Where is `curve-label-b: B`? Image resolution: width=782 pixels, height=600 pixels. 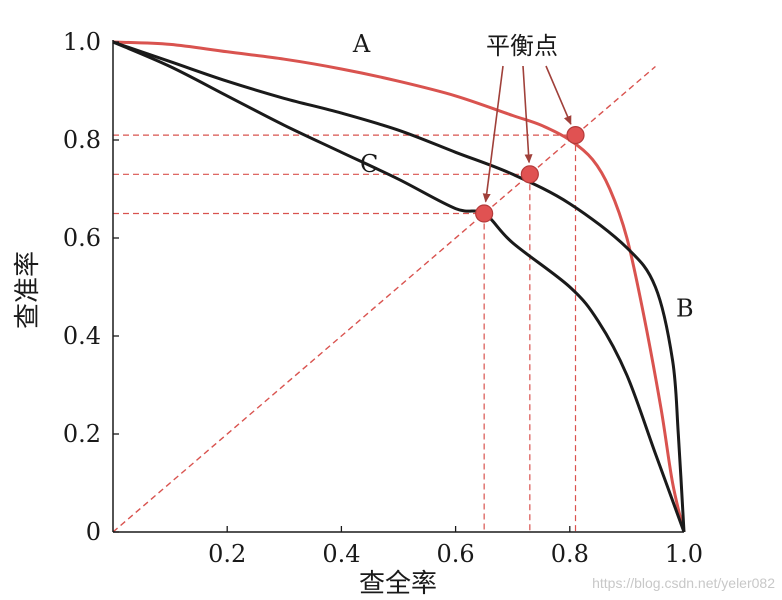 curve-label-b: B is located at coordinates (685, 309).